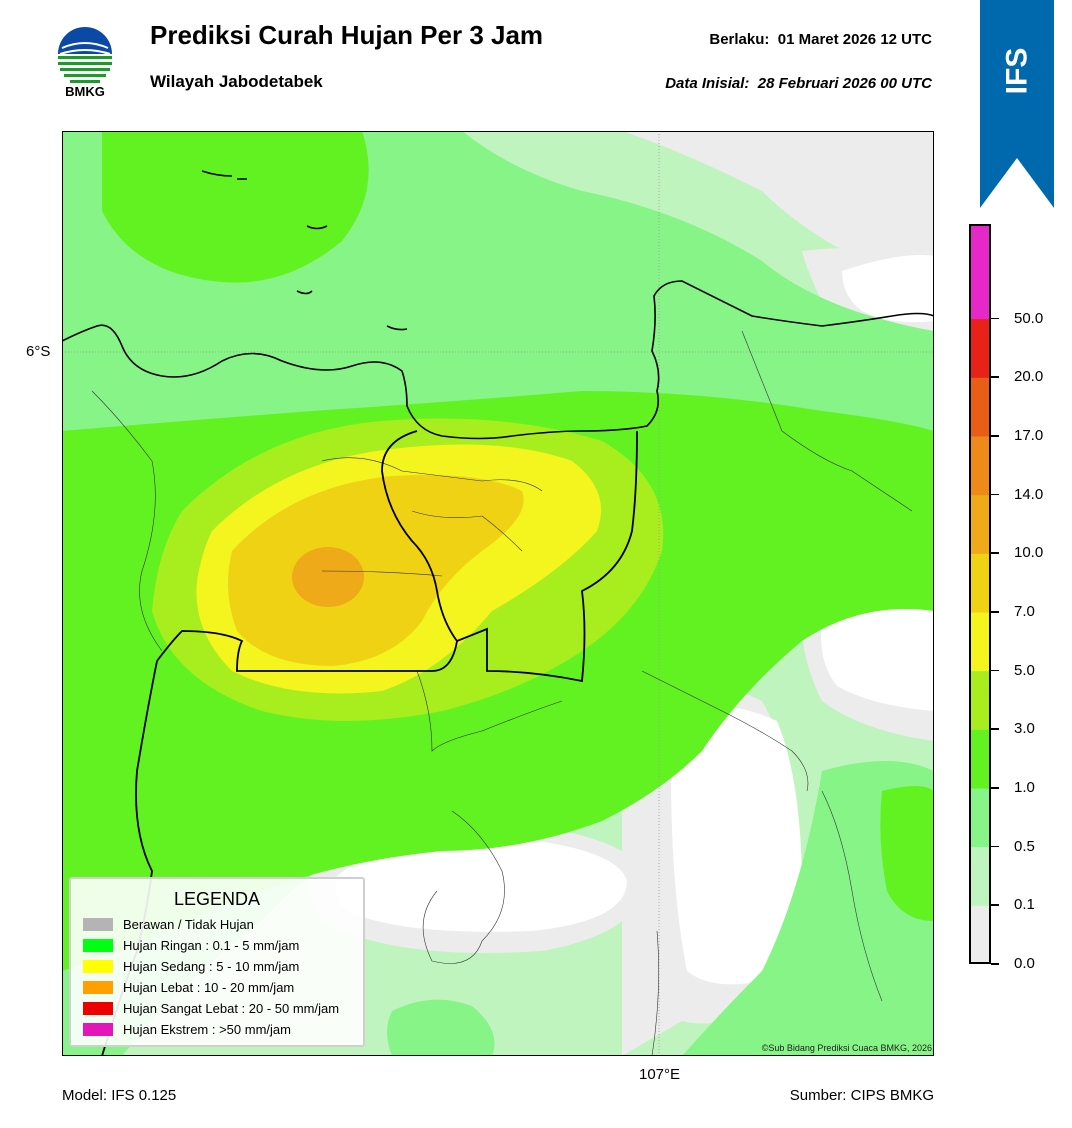 The image size is (1072, 1128). I want to click on map-title: Prediksi Curah Hujan Per 3 Jam, so click(347, 35).